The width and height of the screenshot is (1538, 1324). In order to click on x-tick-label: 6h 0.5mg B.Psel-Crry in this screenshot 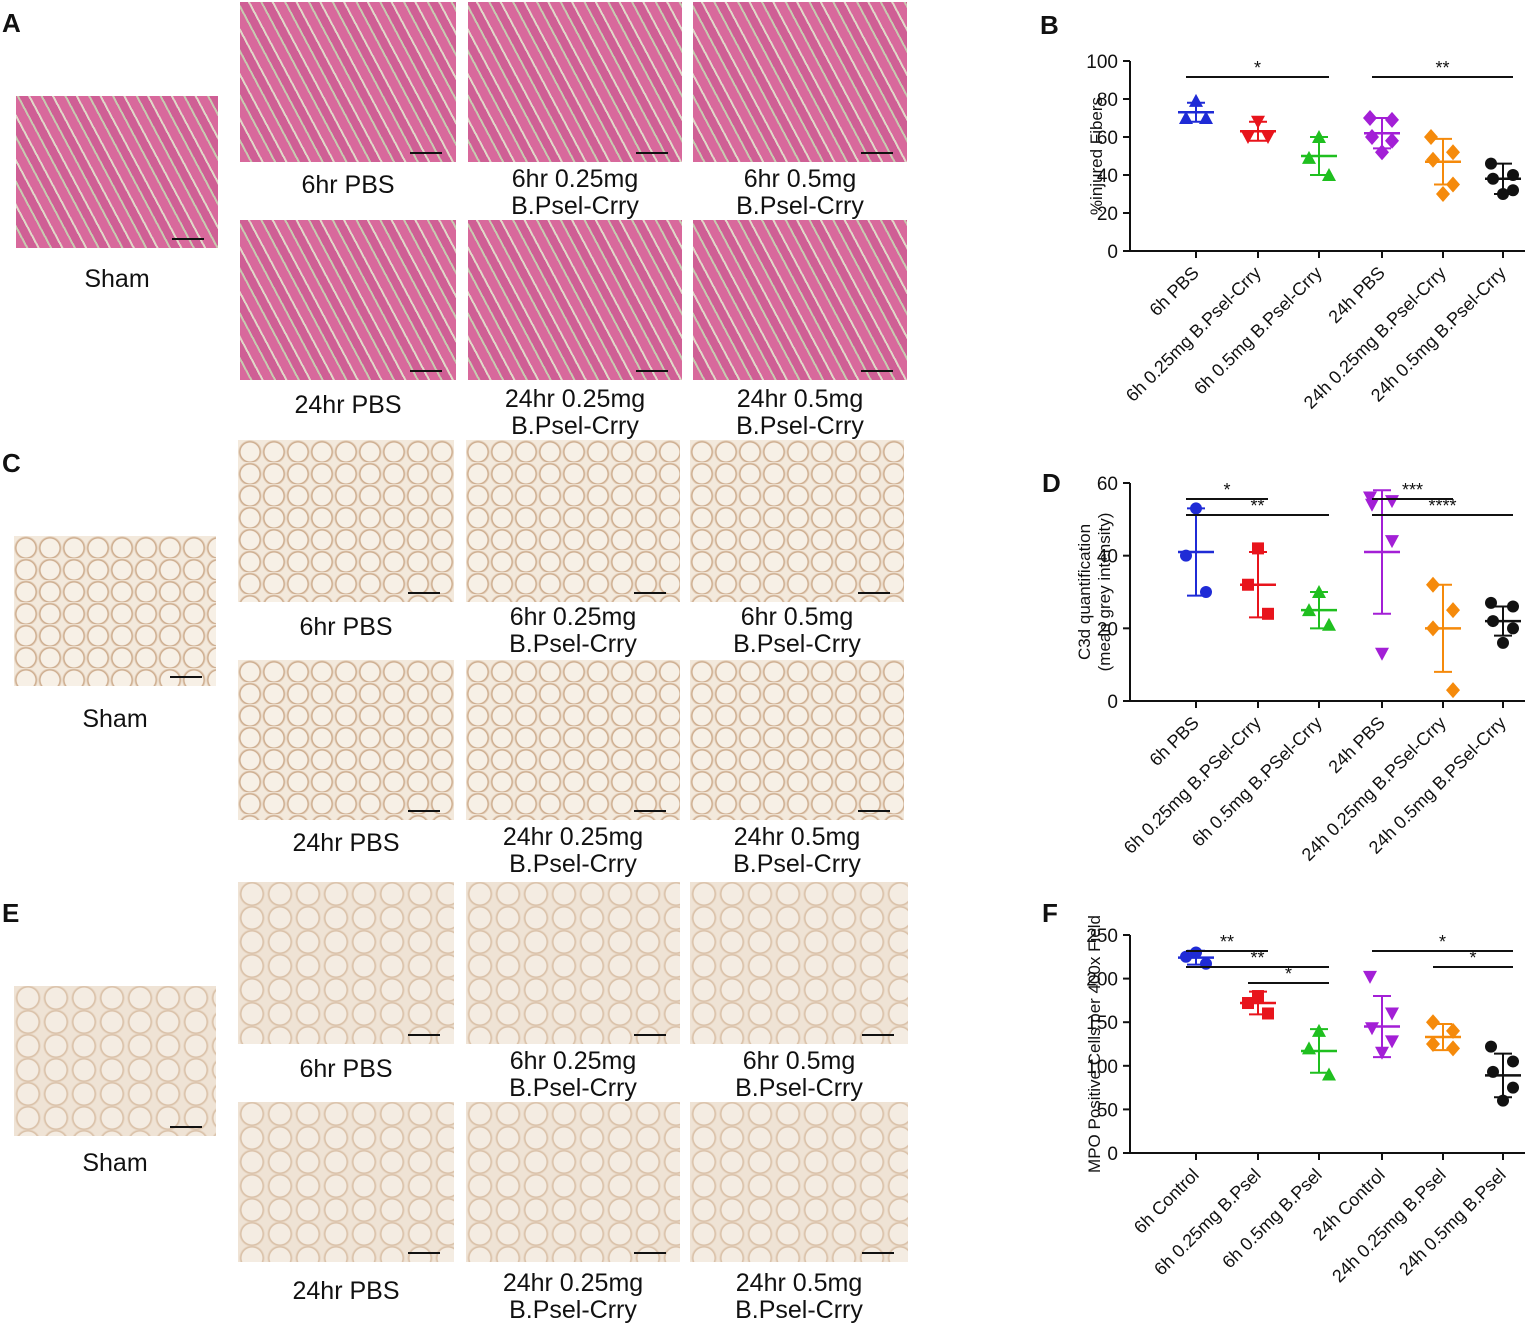, I will do `click(1258, 331)`.